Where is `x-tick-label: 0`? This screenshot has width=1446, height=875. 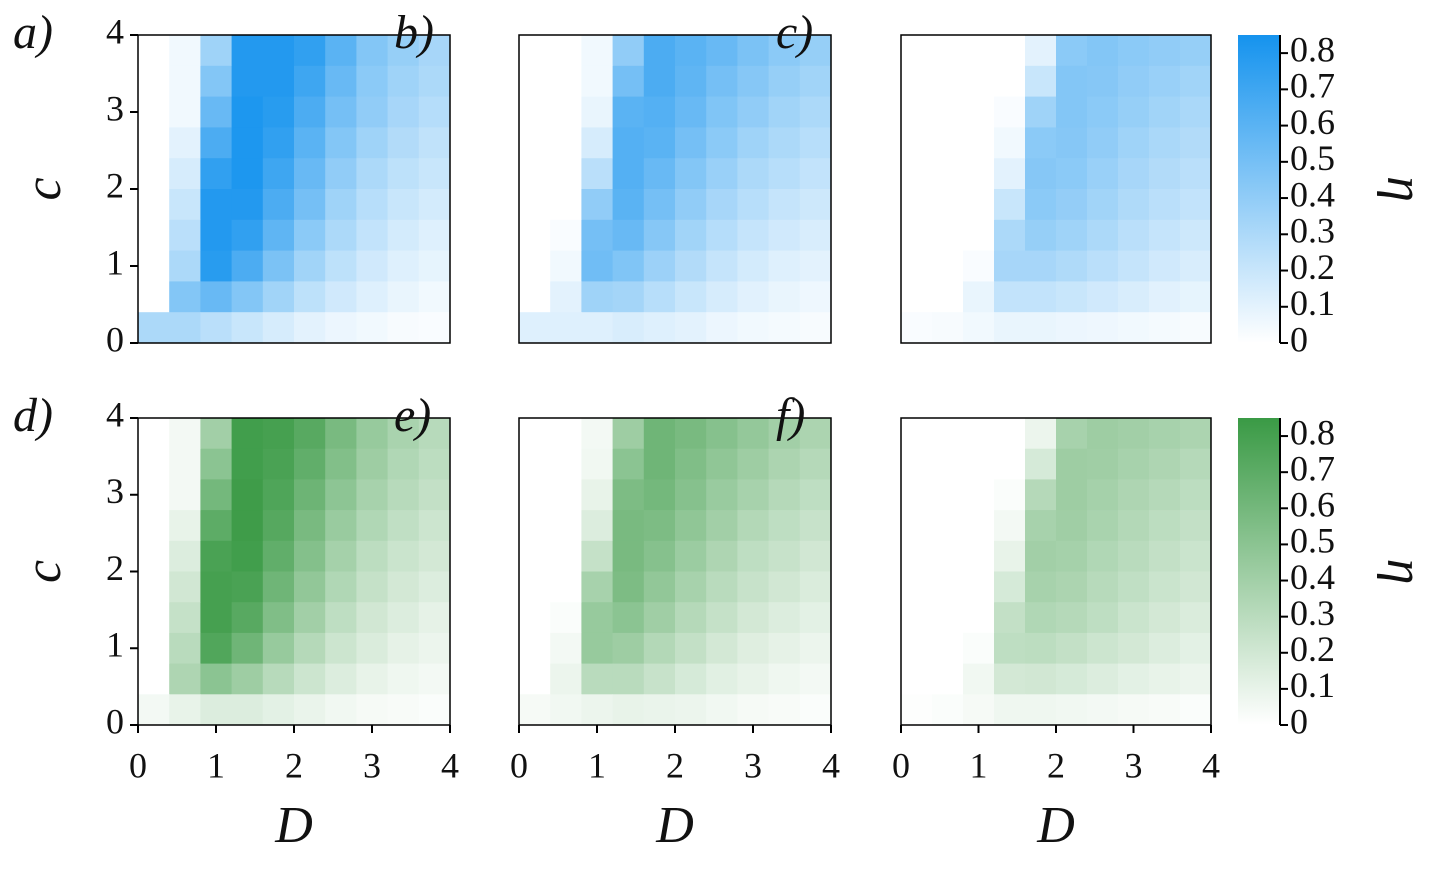 x-tick-label: 0 is located at coordinates (901, 765).